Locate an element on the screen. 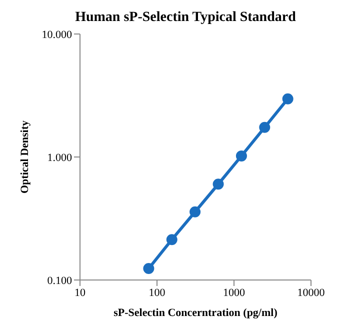 This screenshot has width=341, height=332. y-tick-label: 1.000 is located at coordinates (59, 158).